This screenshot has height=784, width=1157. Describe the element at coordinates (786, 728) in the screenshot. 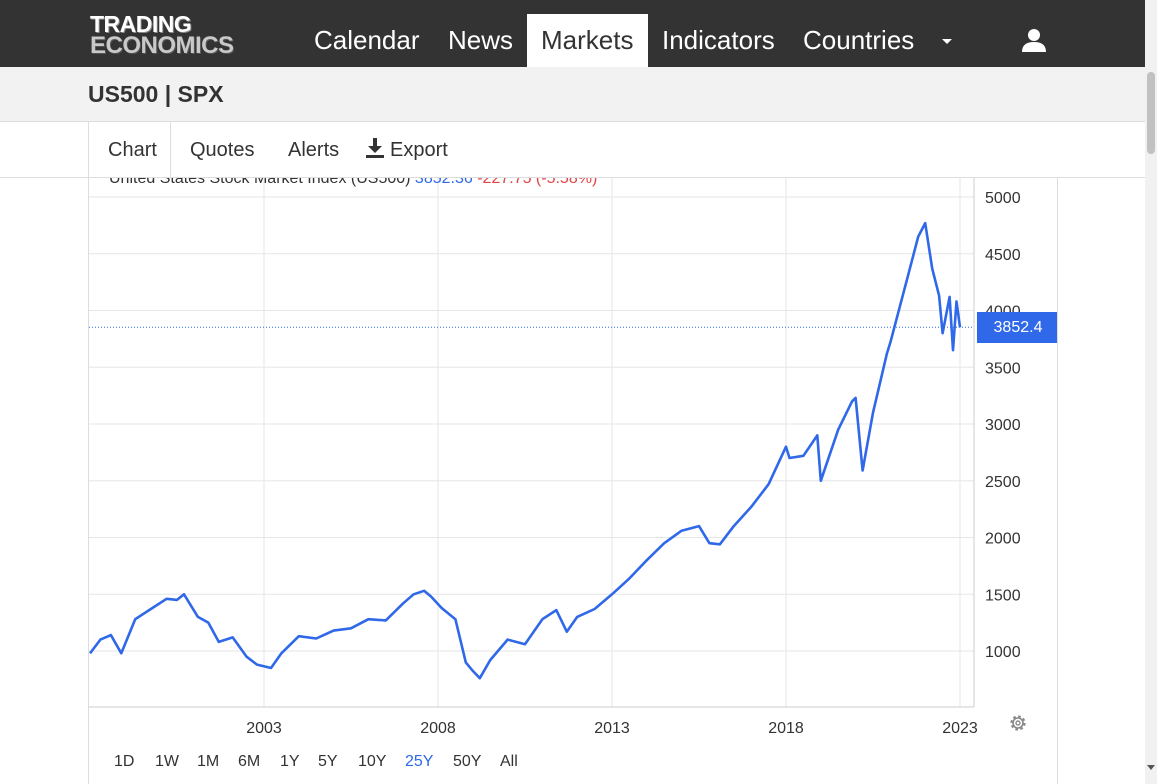

I see `x-tick-label: 2018` at that location.